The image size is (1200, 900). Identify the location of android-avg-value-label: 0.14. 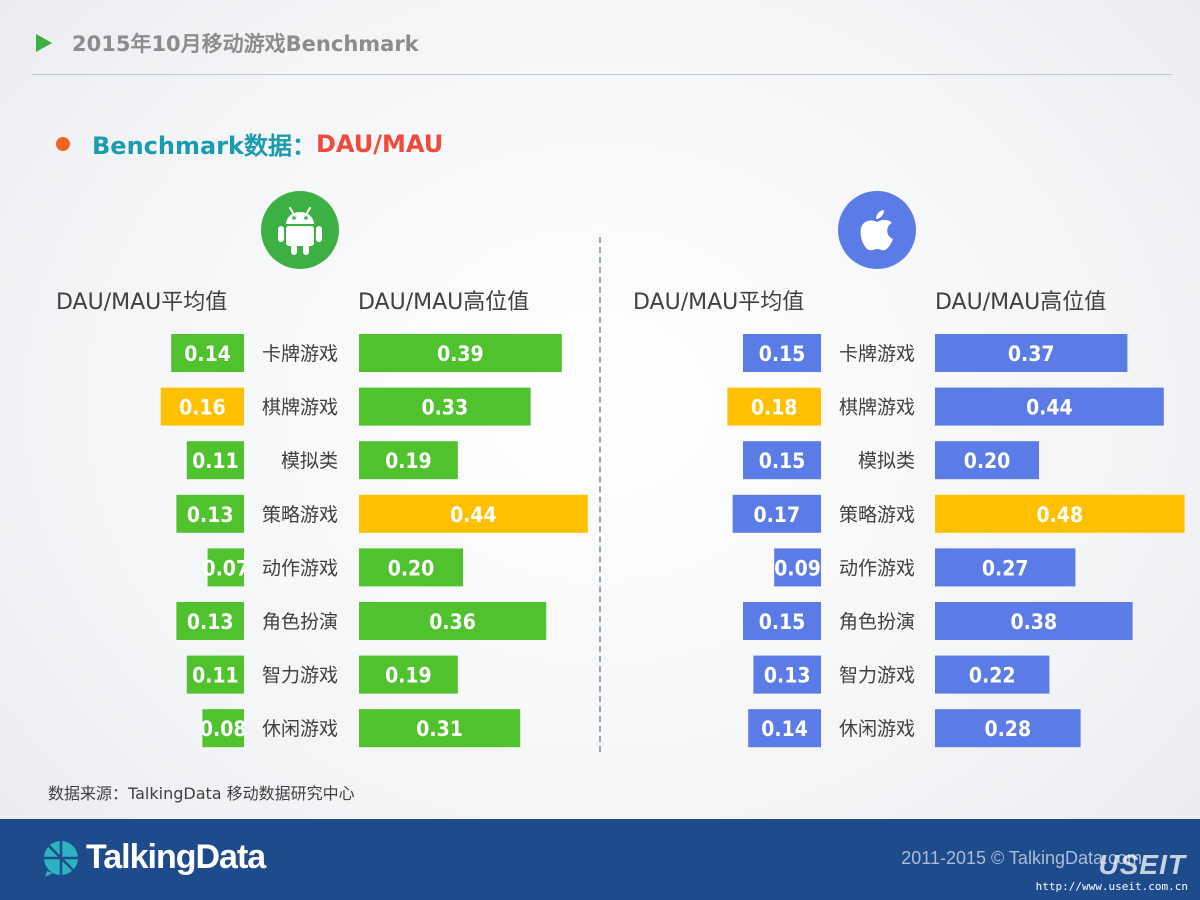
(207, 354).